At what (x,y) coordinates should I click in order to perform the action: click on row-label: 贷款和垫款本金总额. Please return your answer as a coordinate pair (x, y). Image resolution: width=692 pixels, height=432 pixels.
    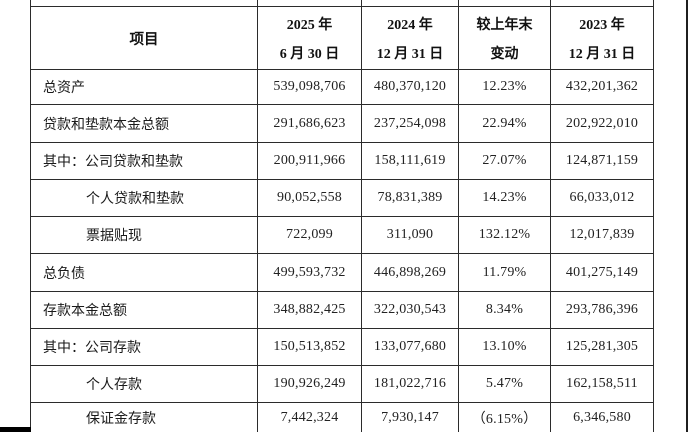
    Looking at the image, I should click on (144, 123).